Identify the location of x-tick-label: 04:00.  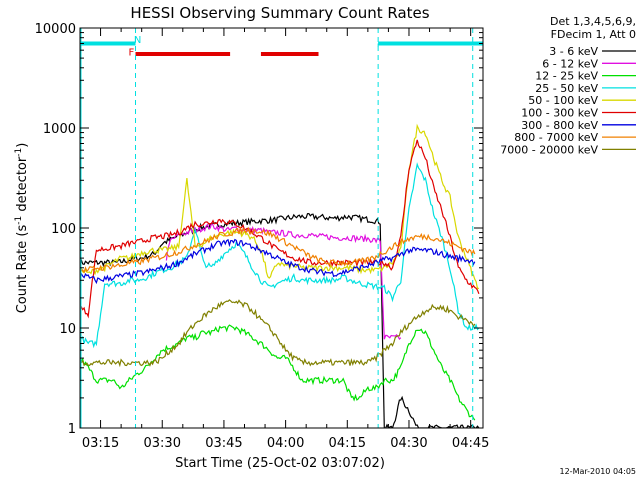
(285, 443).